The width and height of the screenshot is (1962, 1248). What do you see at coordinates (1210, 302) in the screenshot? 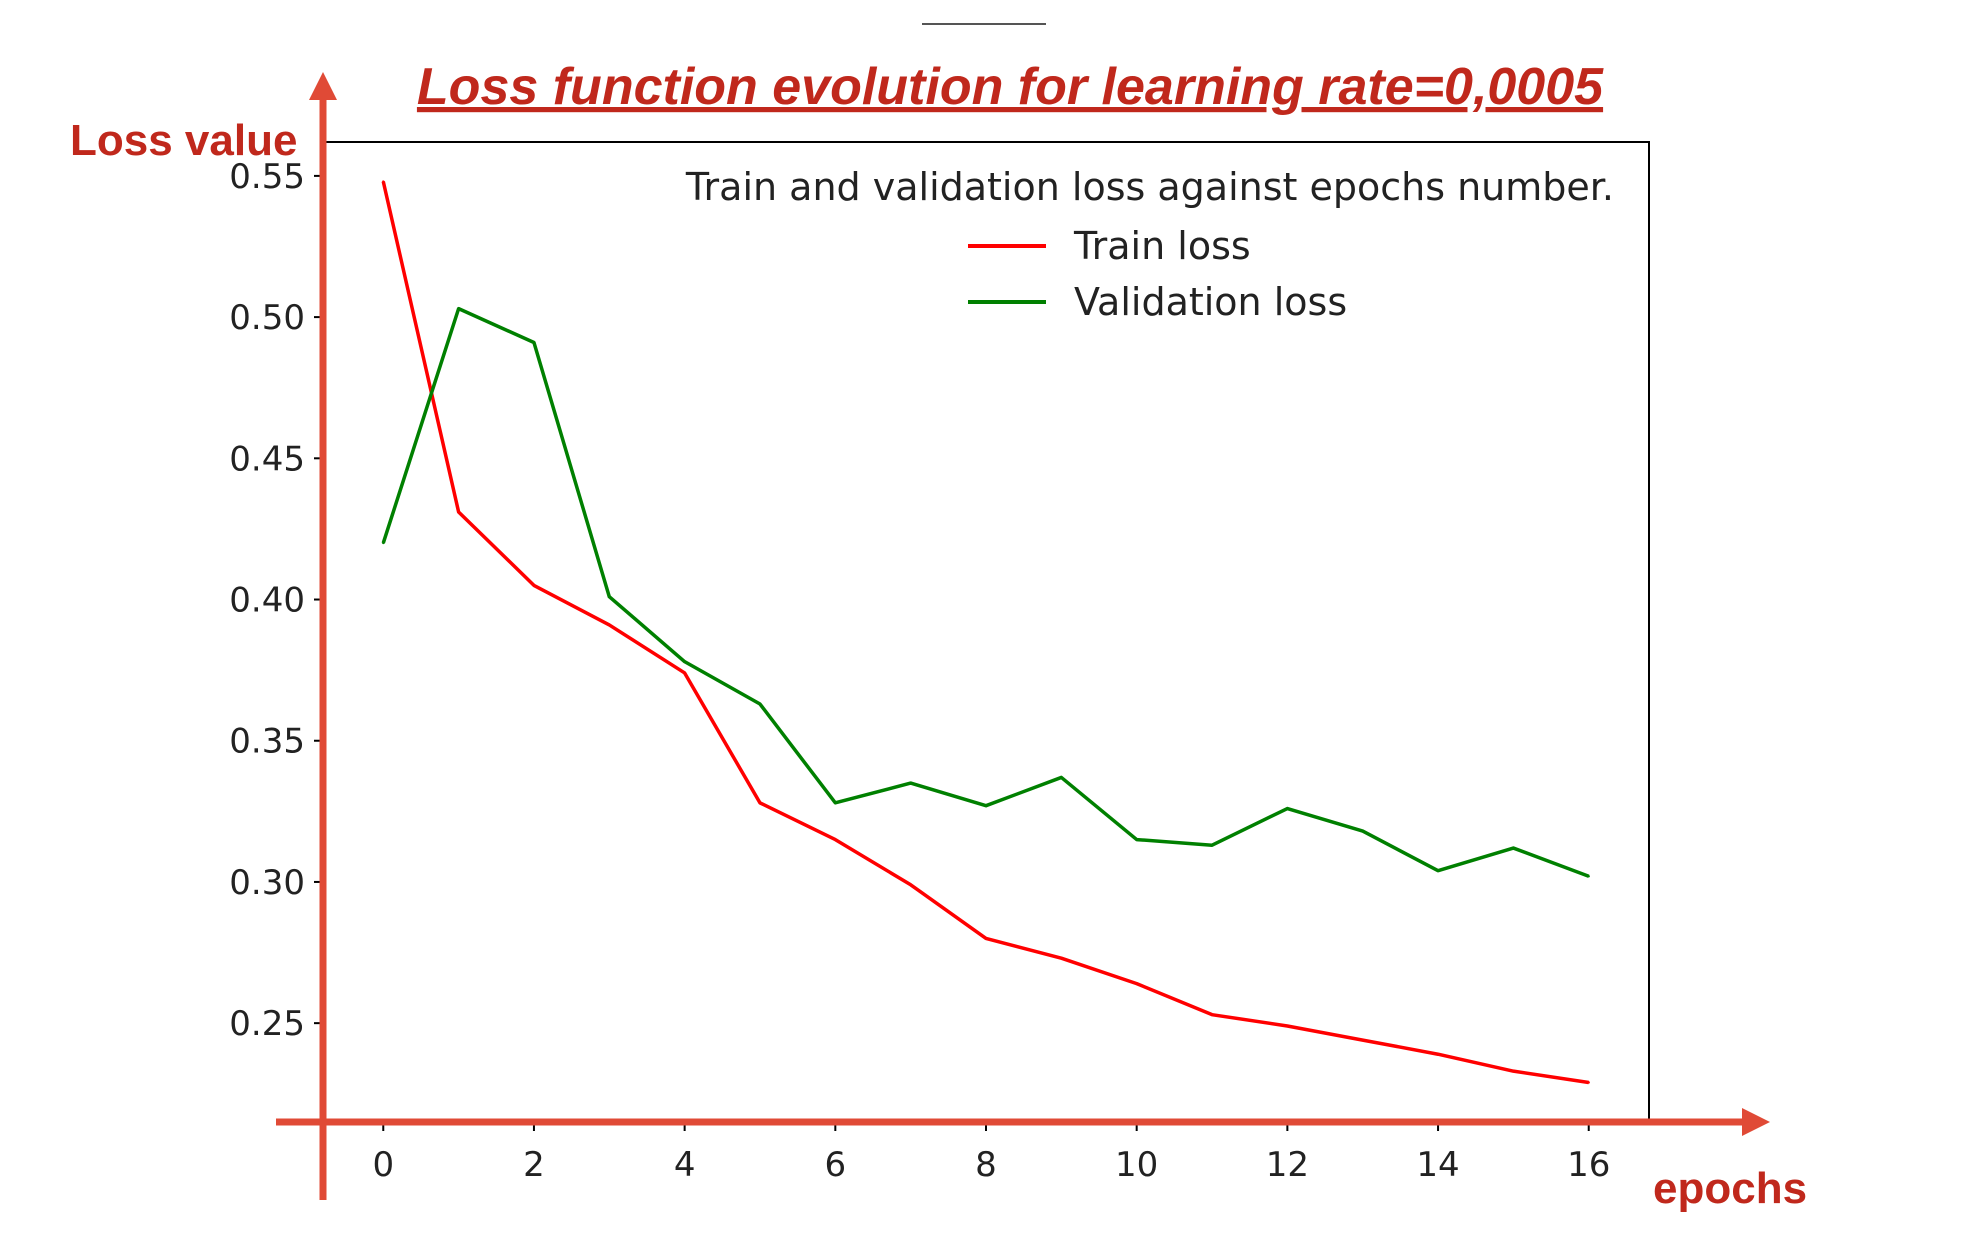
I see `legend-label-validation-loss: Validation loss` at bounding box center [1210, 302].